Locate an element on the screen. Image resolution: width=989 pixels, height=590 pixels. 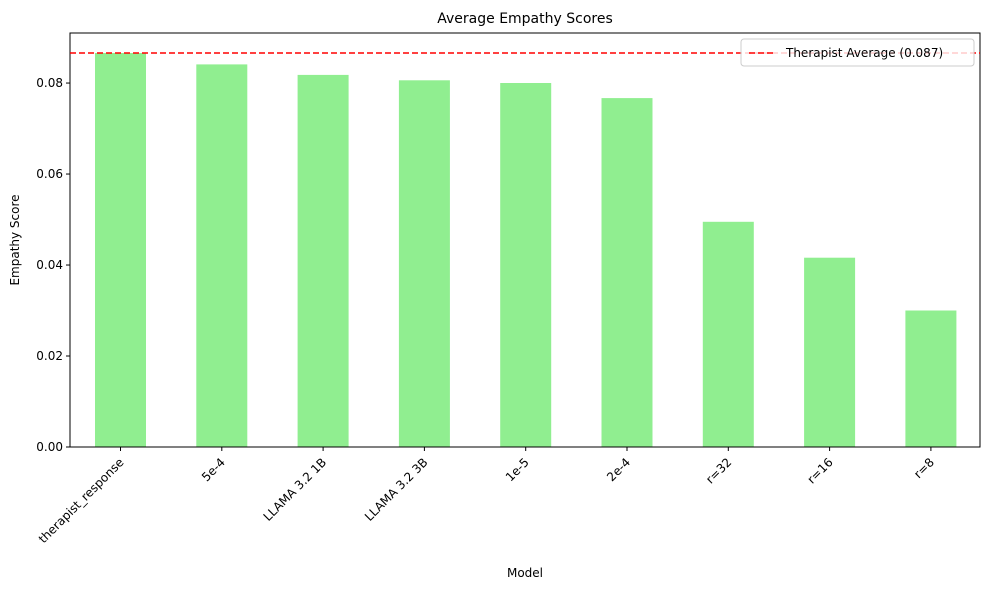
y-tick-label: 0.04 is located at coordinates (49, 265).